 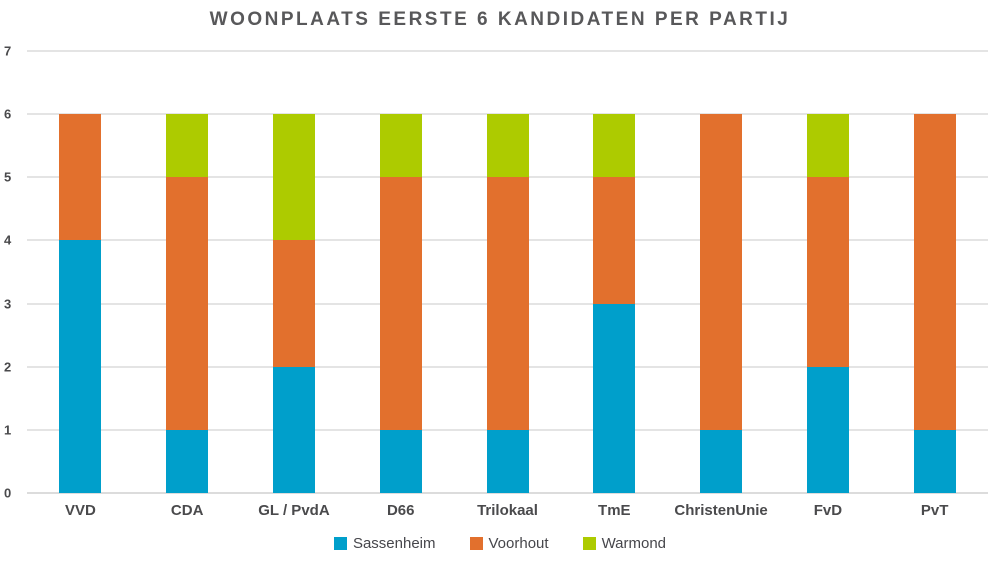 I want to click on legend-label: Voorhout, so click(x=518, y=543).